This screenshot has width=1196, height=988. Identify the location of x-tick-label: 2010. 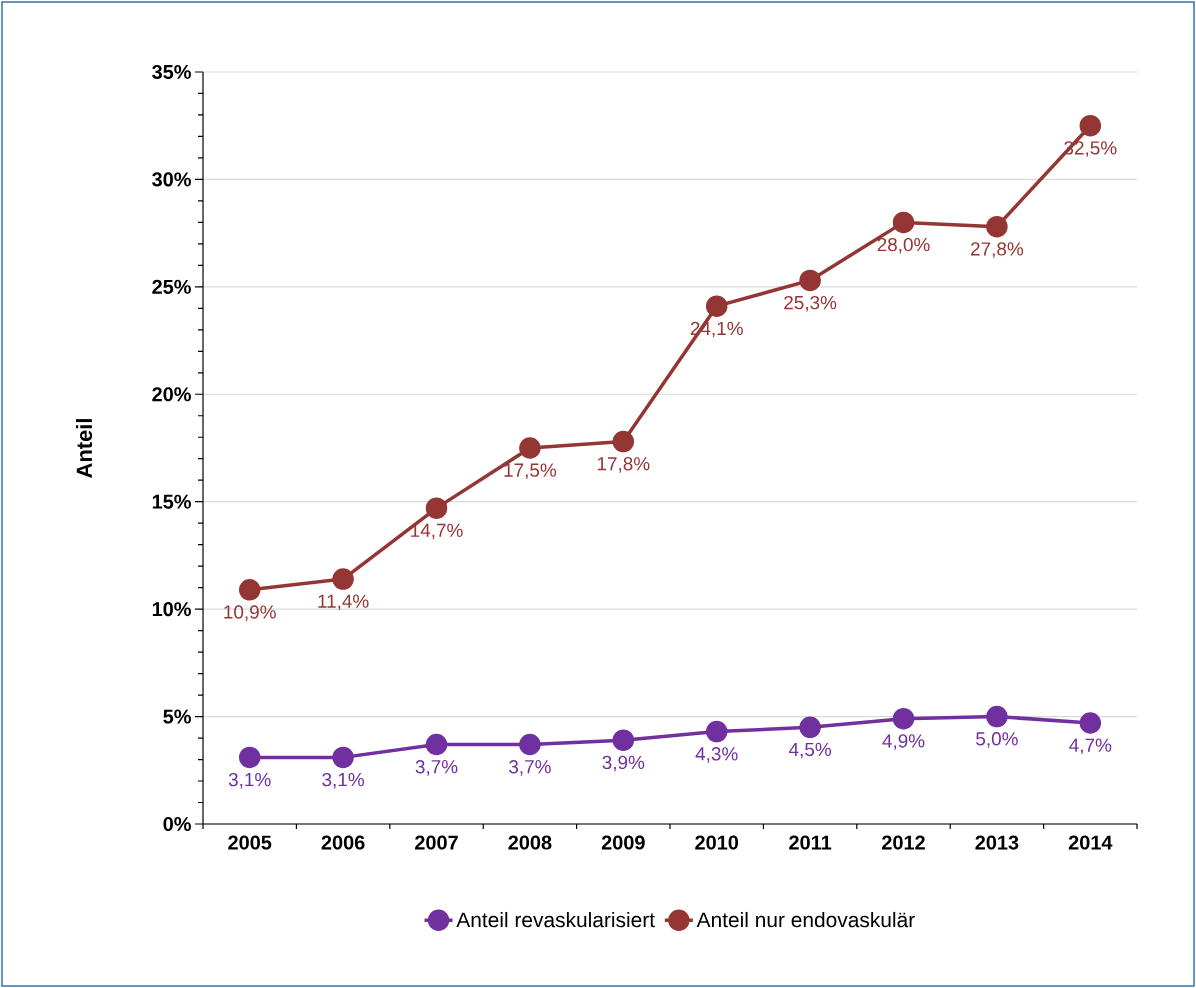
(717, 842).